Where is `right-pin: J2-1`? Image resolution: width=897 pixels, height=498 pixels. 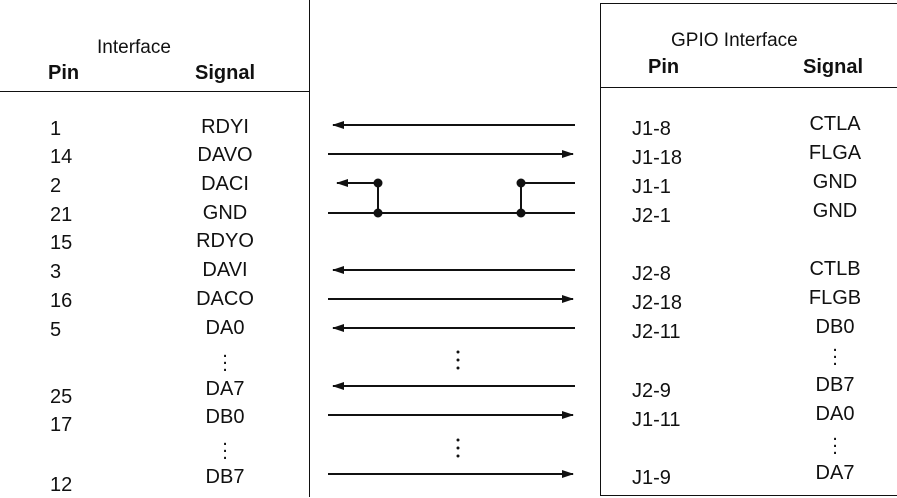 right-pin: J2-1 is located at coordinates (651, 216).